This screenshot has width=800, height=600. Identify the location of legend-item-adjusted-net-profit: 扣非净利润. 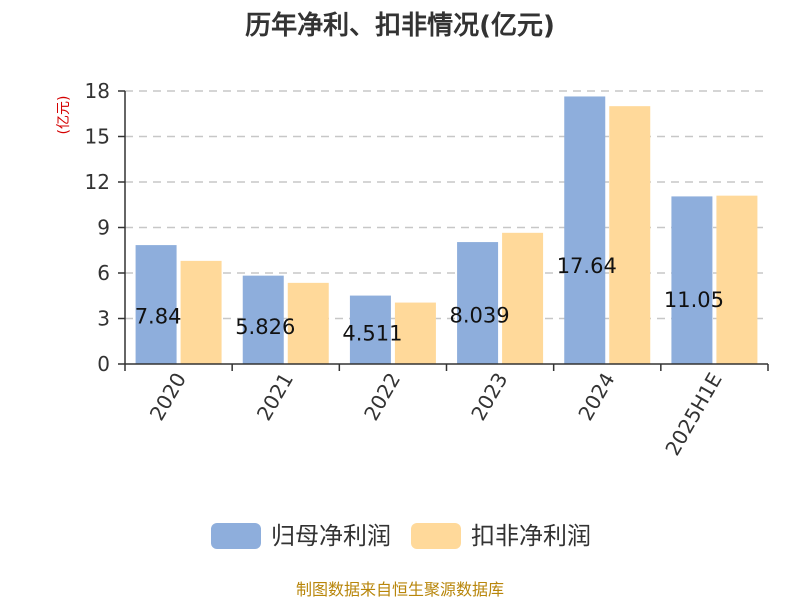
(501, 536).